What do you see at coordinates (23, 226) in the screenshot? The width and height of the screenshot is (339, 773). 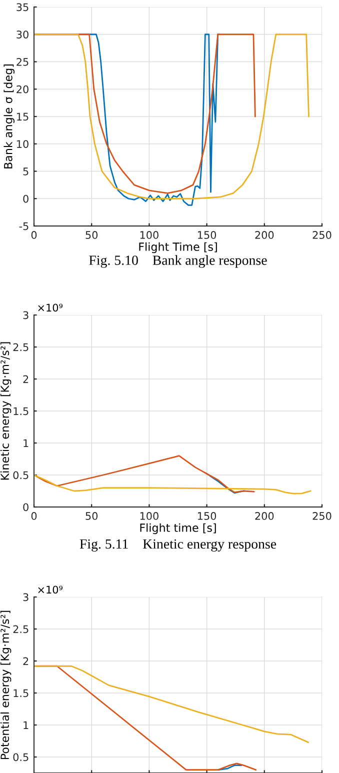 I see `y-tick-label: -5` at bounding box center [23, 226].